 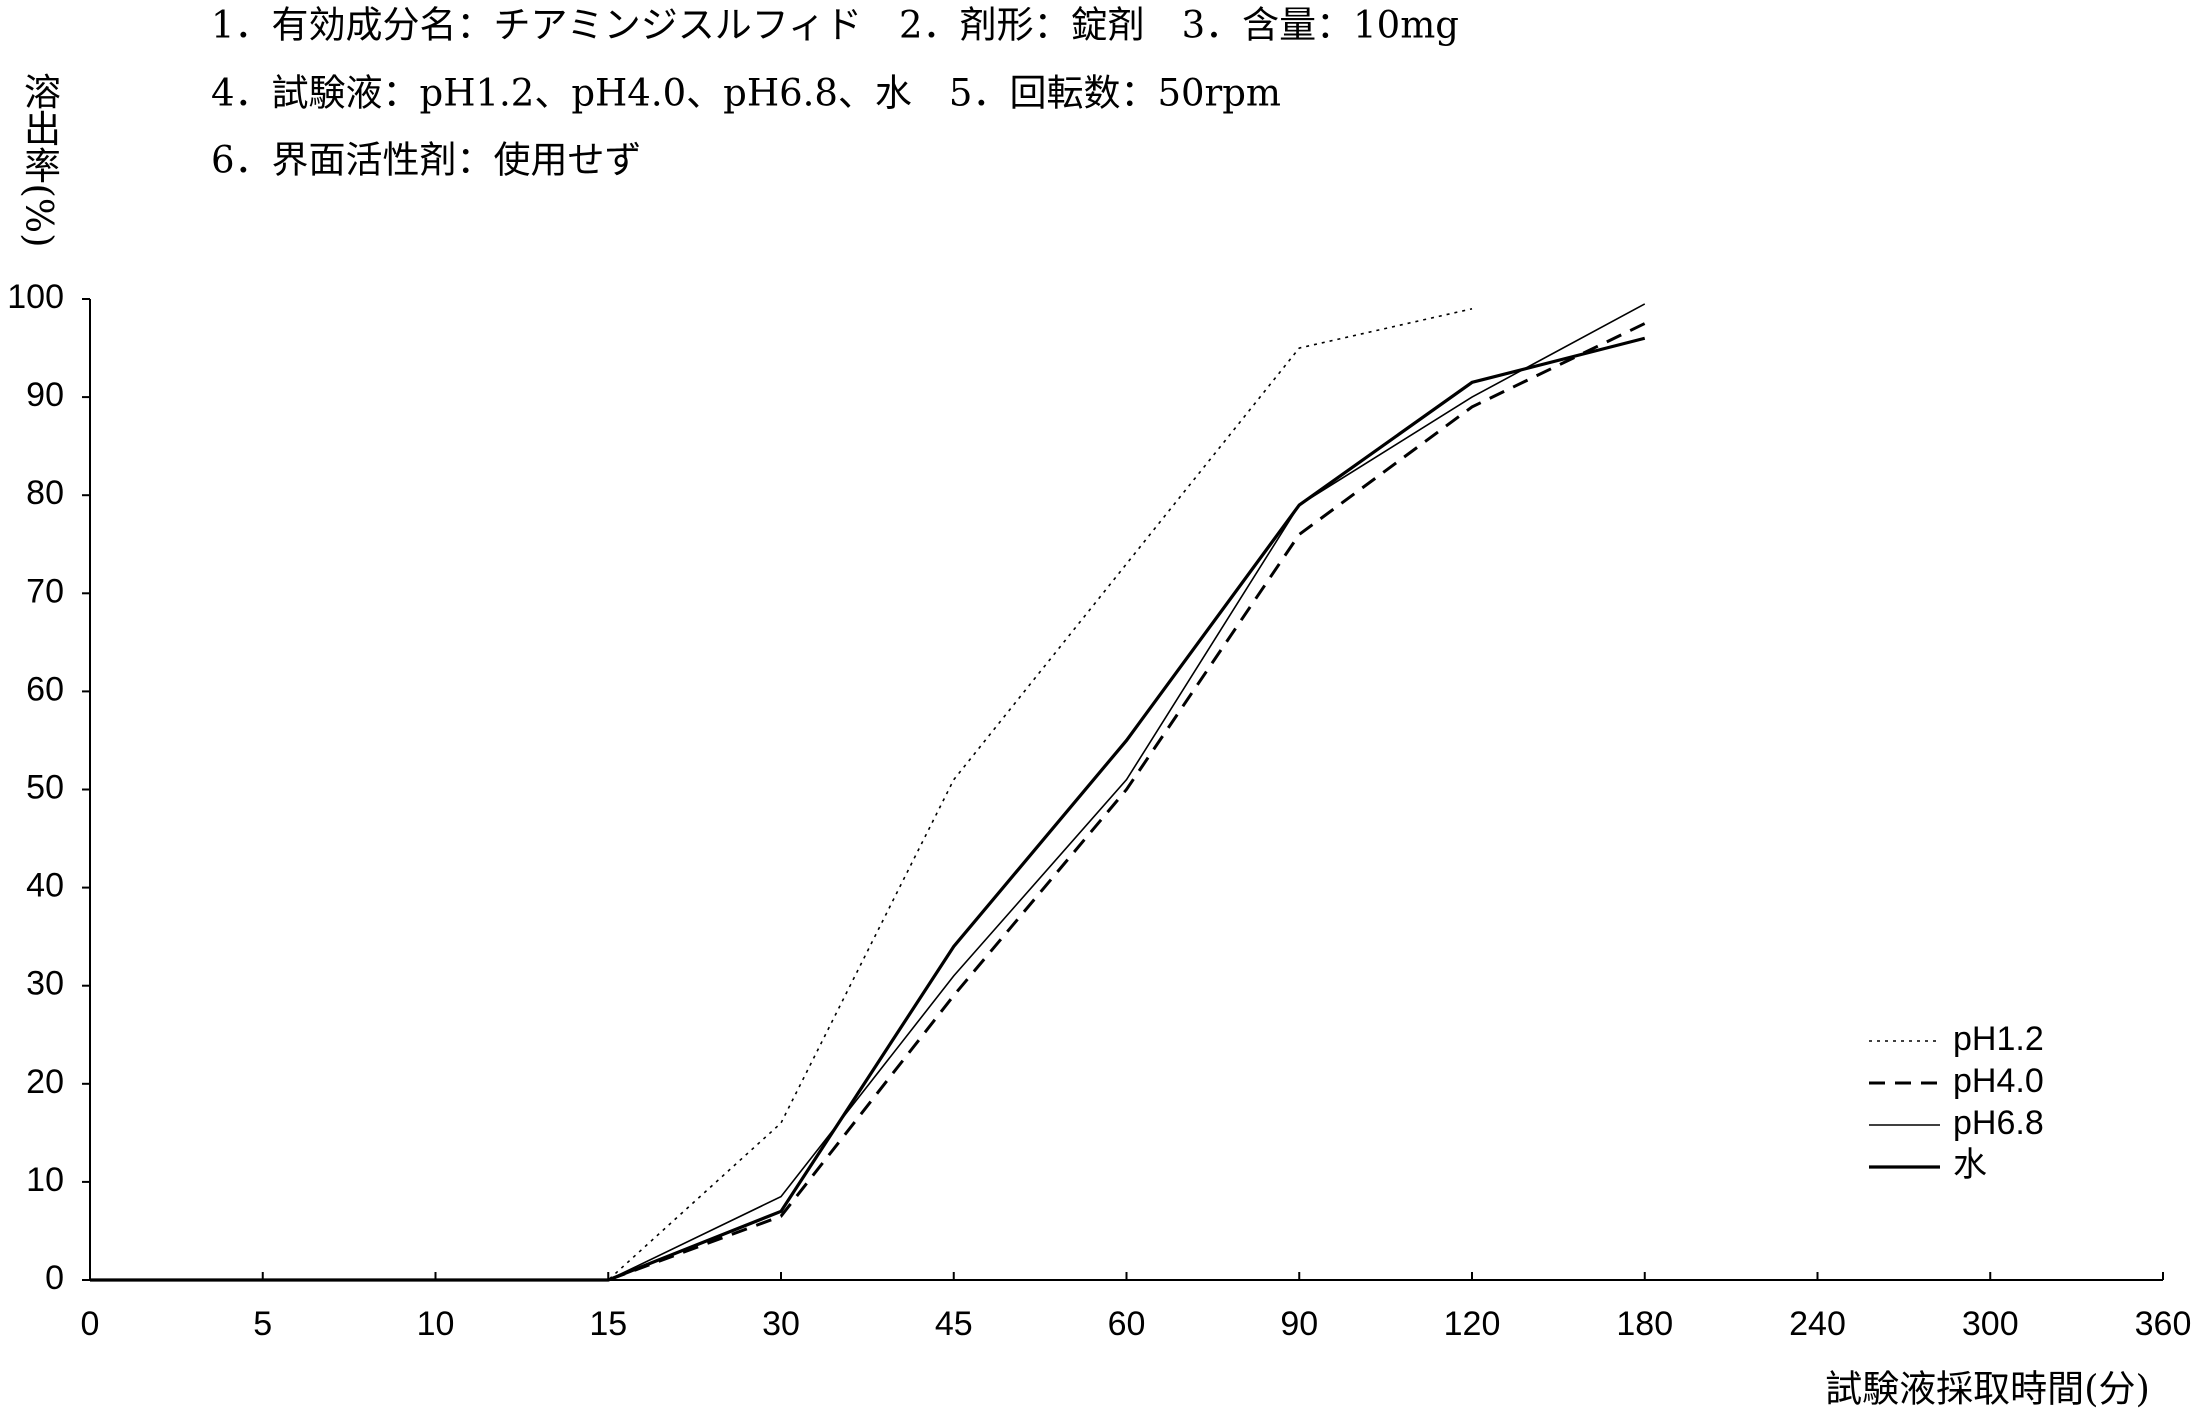 What do you see at coordinates (954, 1324) in the screenshot?
I see `x-tick-label: 45` at bounding box center [954, 1324].